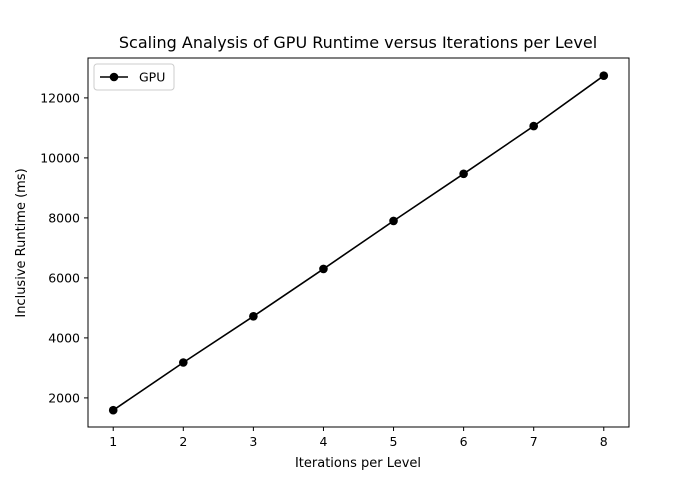 Image resolution: width=699 pixels, height=480 pixels. I want to click on x-tick-label: 3, so click(253, 441).